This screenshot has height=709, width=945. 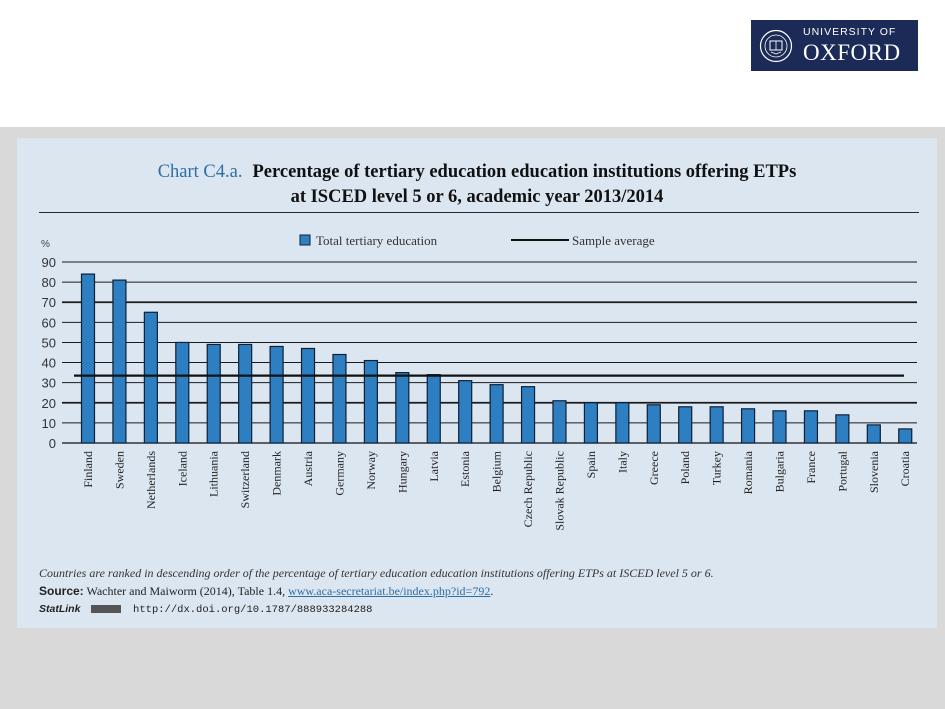 I want to click on x-tick-label: Poland, so click(x=685, y=467).